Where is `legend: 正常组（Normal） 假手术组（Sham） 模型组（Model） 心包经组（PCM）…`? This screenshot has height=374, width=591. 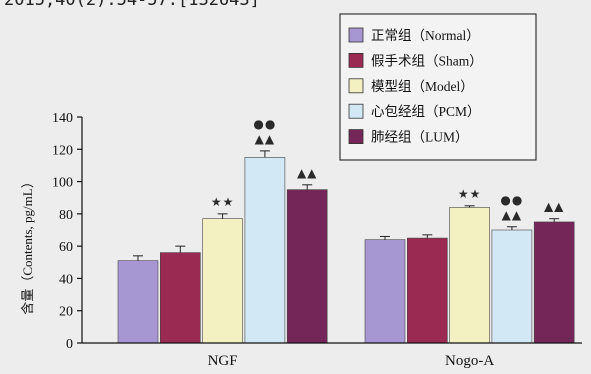
legend: 正常组（Normal） 假手术组（Sham） 模型组（Model） 心包经组（PCM）… is located at coordinates (438, 87).